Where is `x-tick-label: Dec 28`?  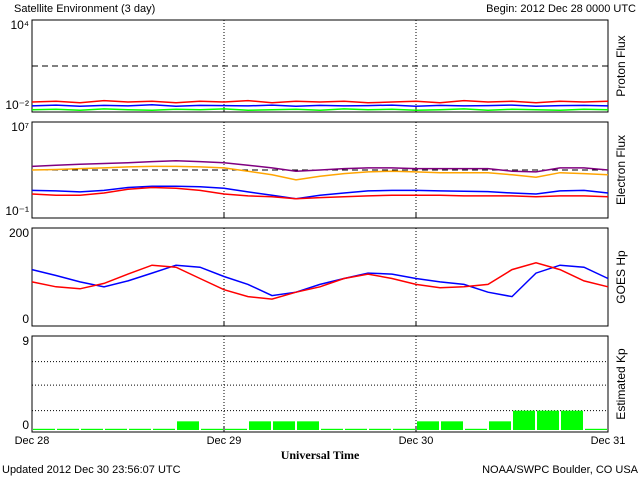 x-tick-label: Dec 28 is located at coordinates (32, 441).